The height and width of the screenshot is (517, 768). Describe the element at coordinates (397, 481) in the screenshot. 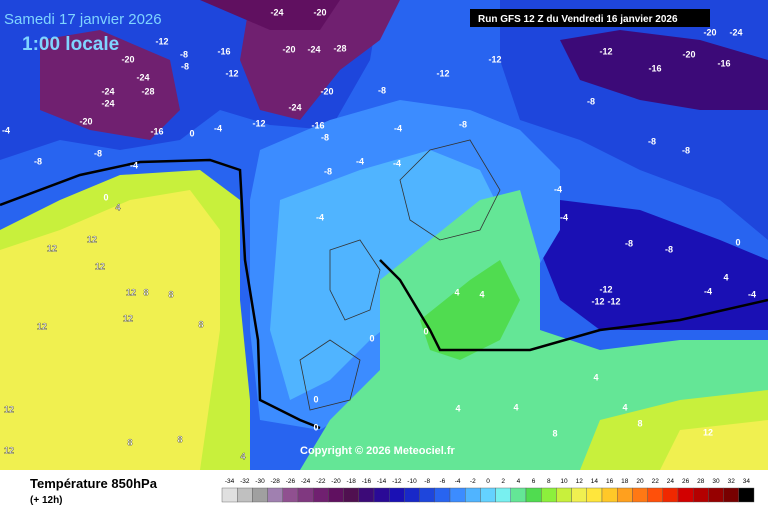

I see `scale-label: -12` at that location.